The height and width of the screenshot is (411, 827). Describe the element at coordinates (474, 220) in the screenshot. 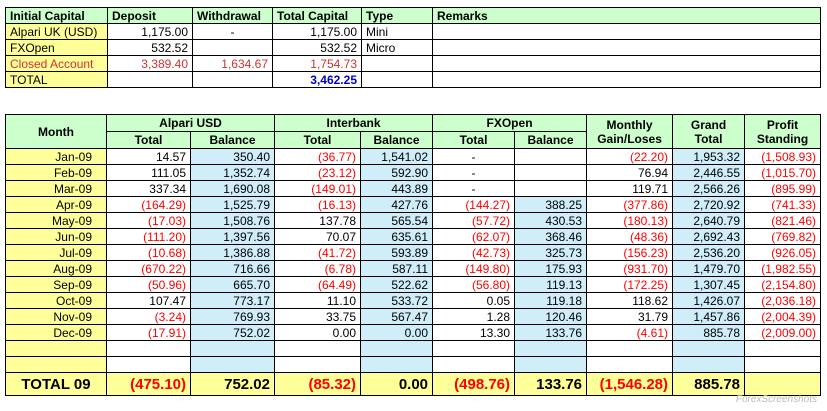

I see `fxopen-total-cell: (57.72)` at that location.